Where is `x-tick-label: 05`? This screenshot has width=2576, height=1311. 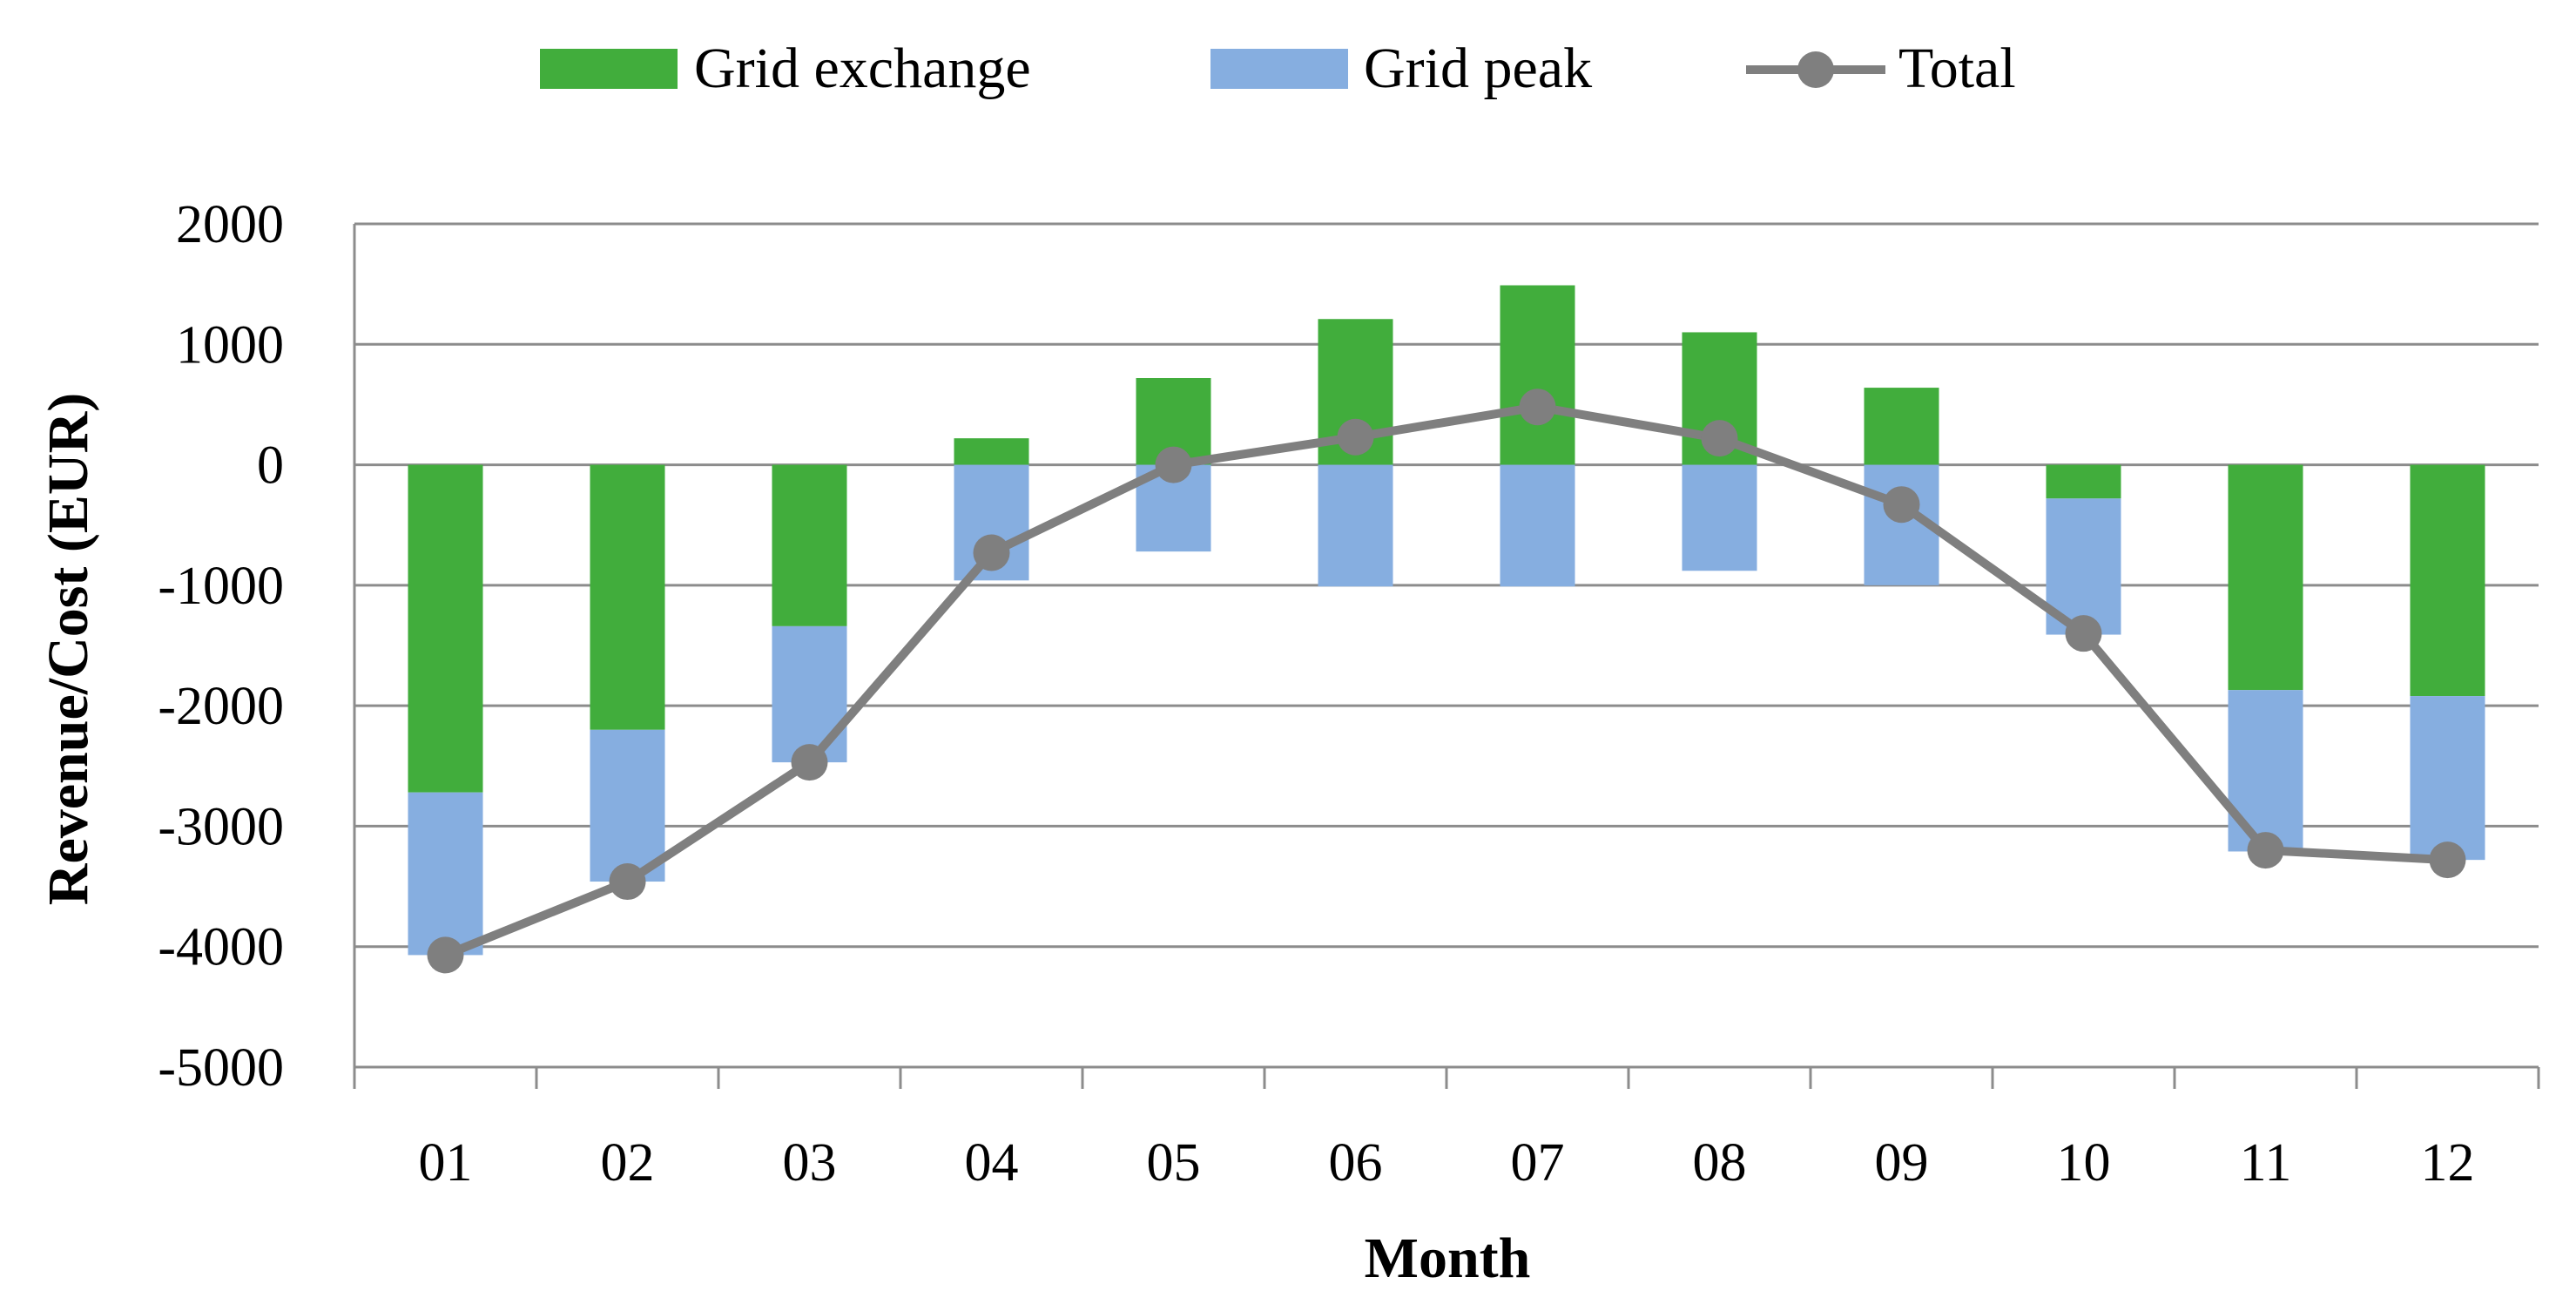 x-tick-label: 05 is located at coordinates (1174, 1163).